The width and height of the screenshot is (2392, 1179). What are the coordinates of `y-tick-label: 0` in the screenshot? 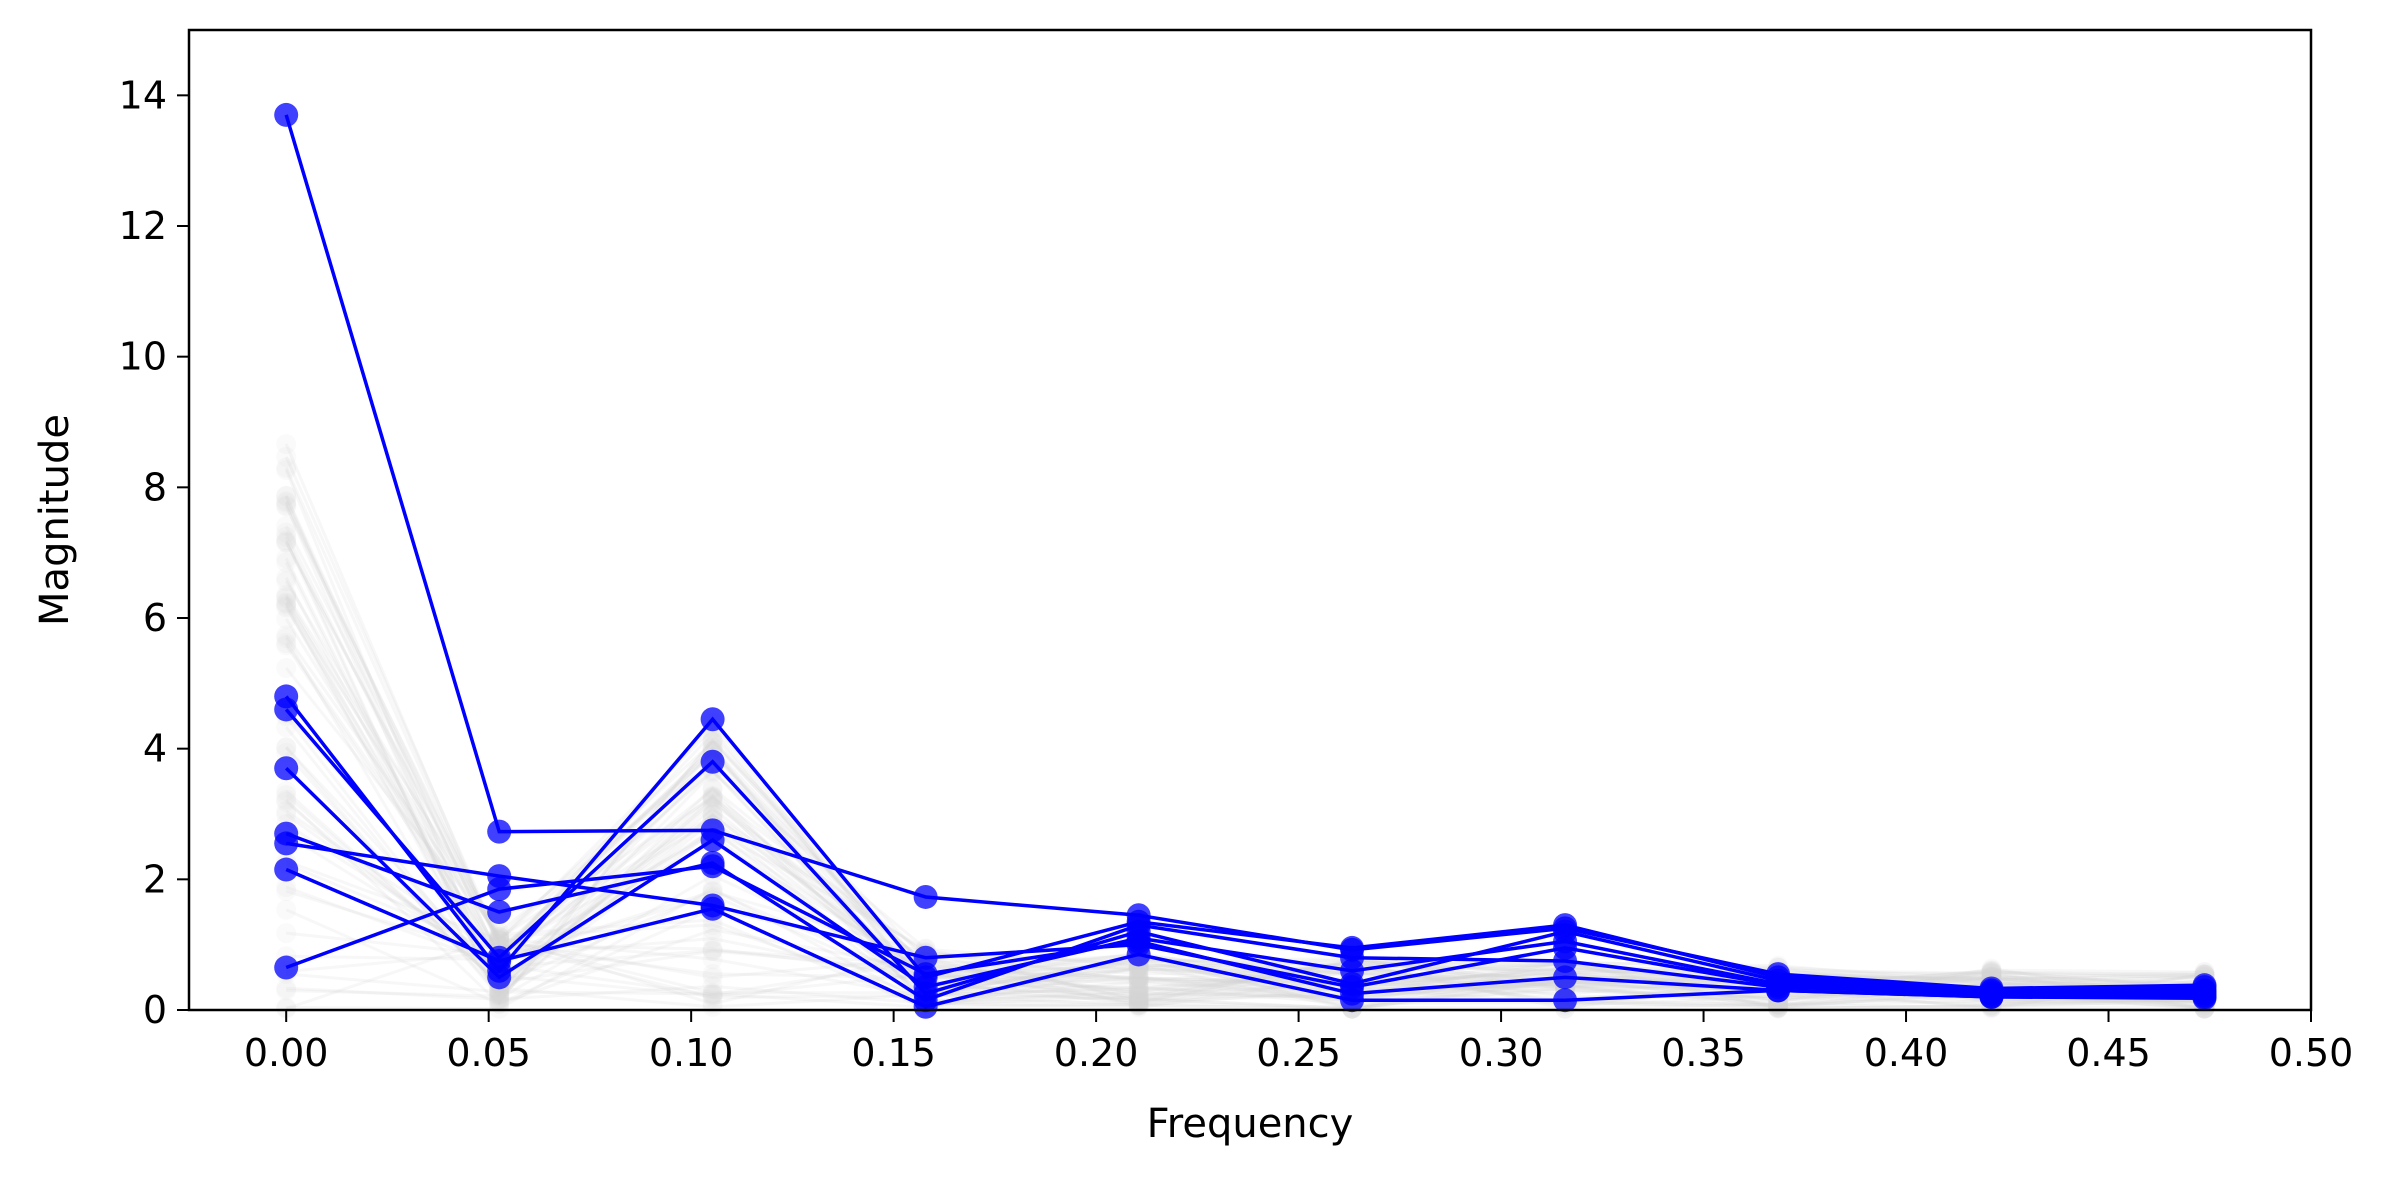 It's located at (155, 1010).